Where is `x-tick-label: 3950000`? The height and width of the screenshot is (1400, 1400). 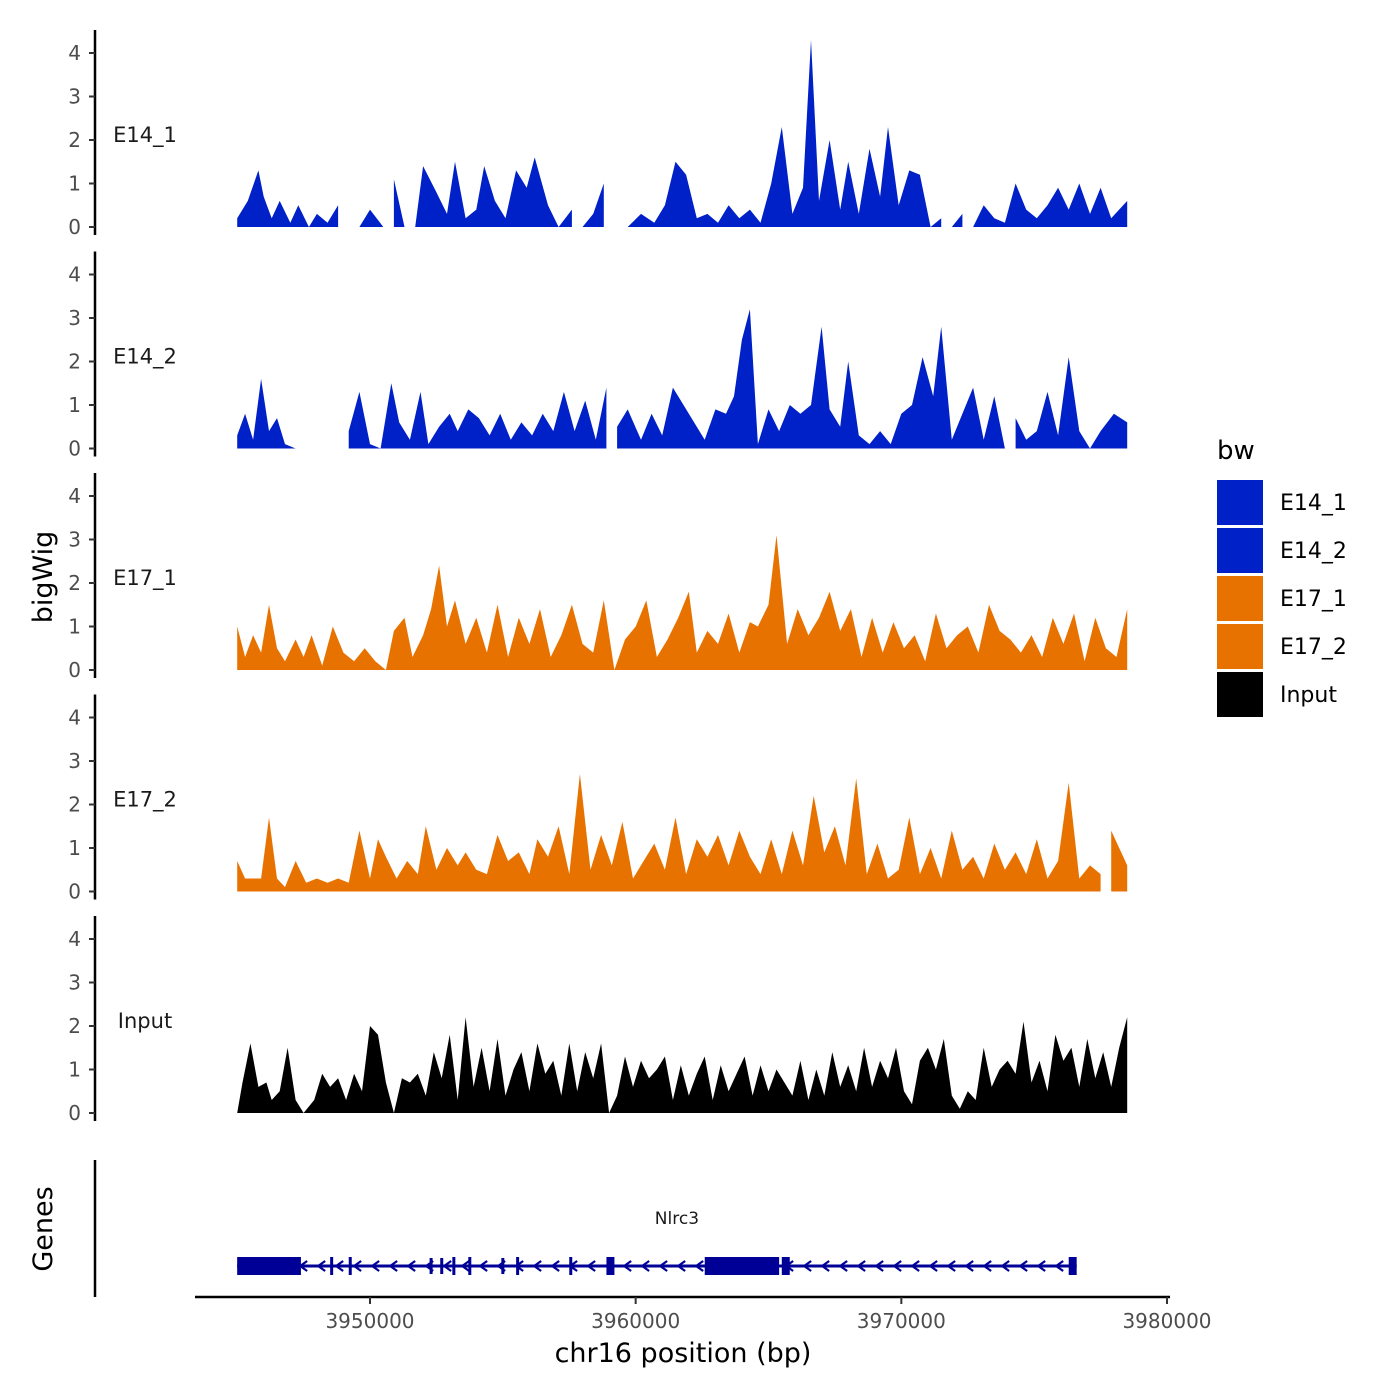
x-tick-label: 3950000 is located at coordinates (369, 1321).